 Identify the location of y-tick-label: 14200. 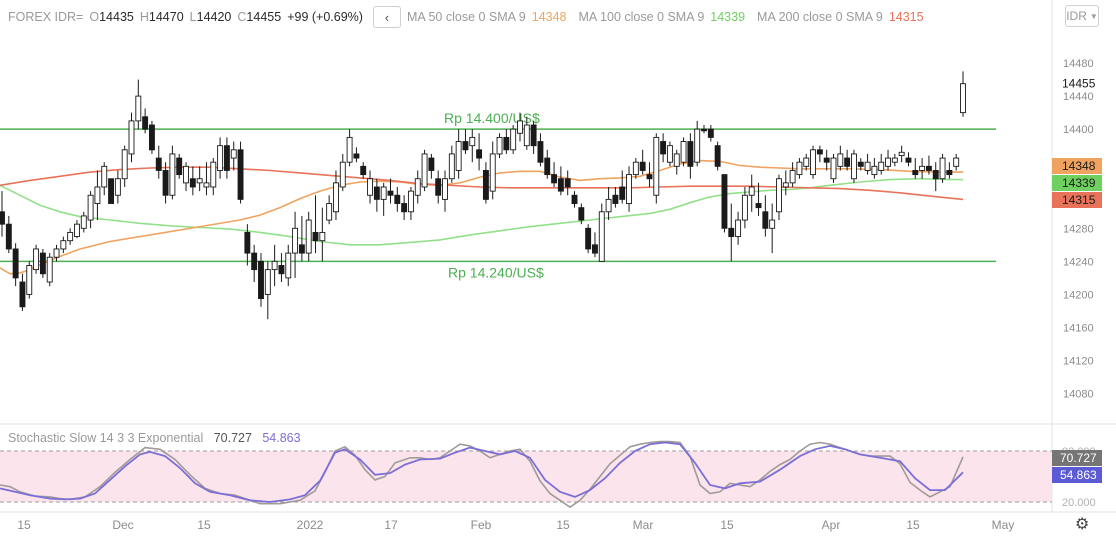
(1078, 295).